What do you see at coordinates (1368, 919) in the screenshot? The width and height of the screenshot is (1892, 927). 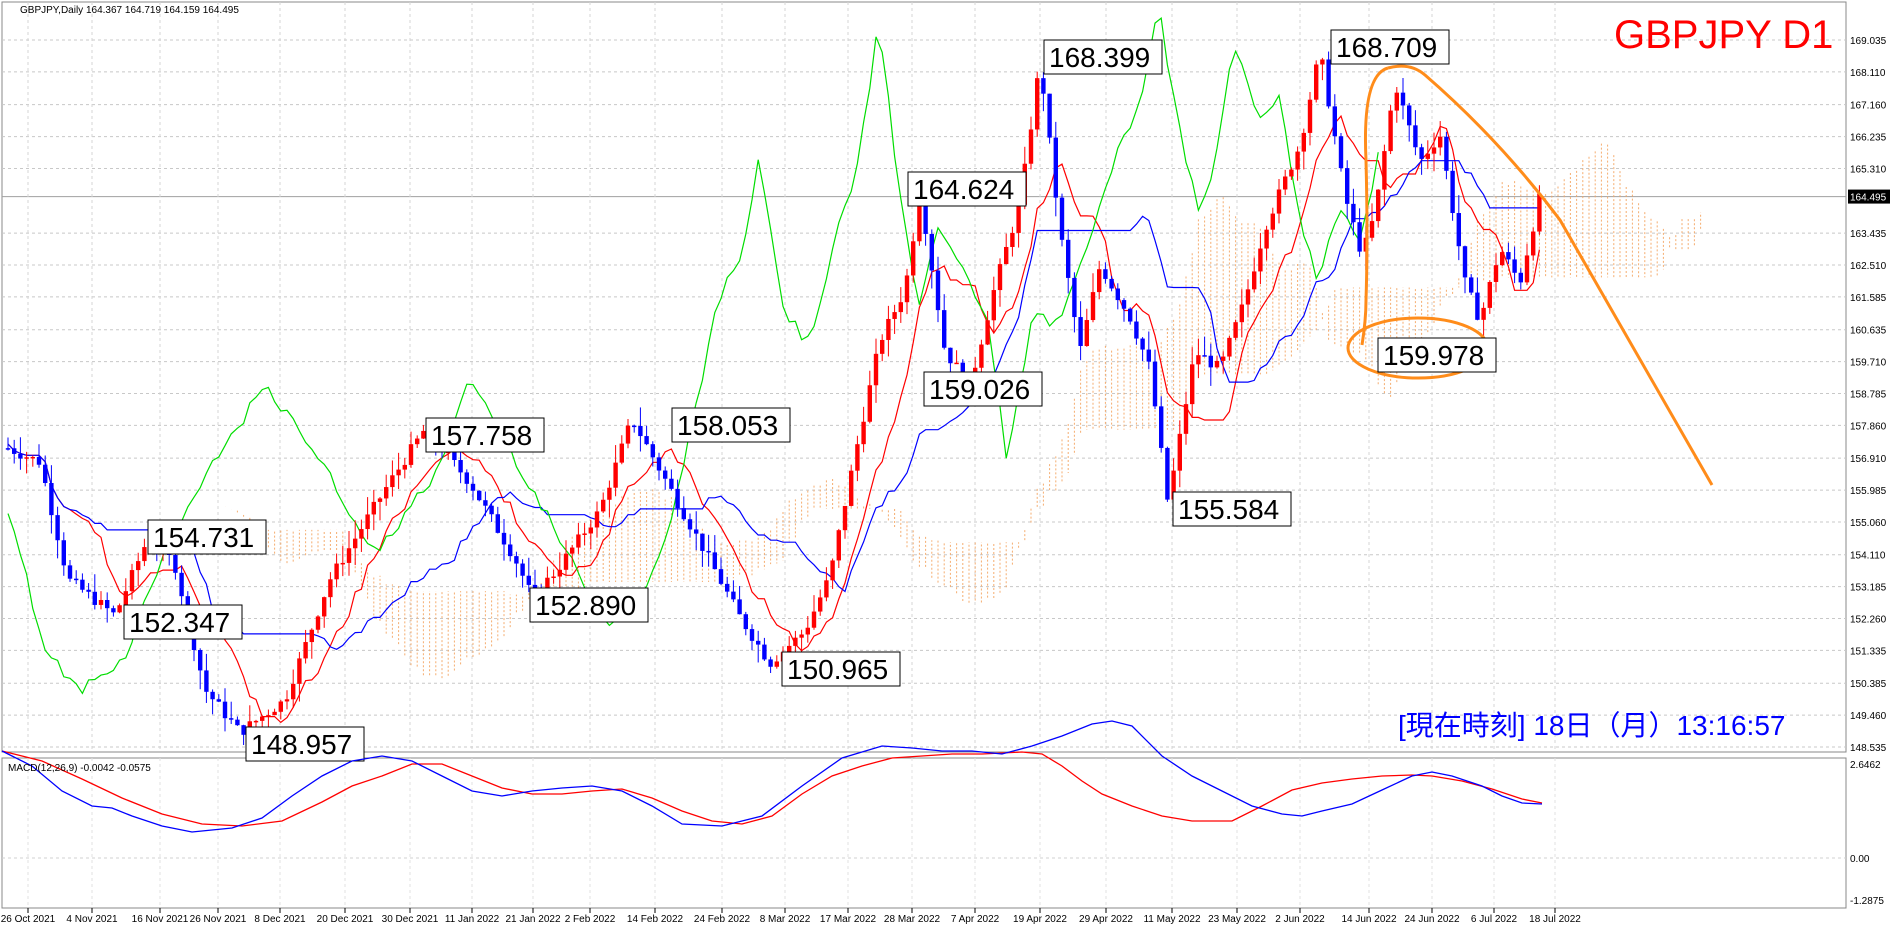 I see `x-tick-label: 14 Jun 2022` at bounding box center [1368, 919].